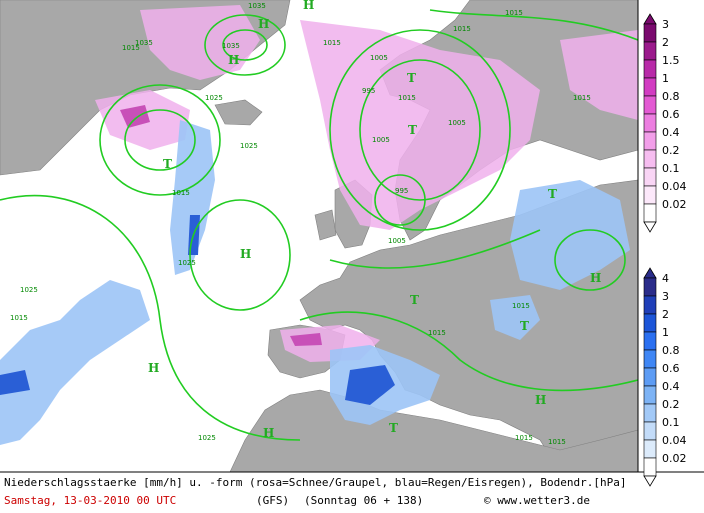 This screenshot has width=704, height=513. I want to click on rain-legend-value: 3, so click(665, 296).